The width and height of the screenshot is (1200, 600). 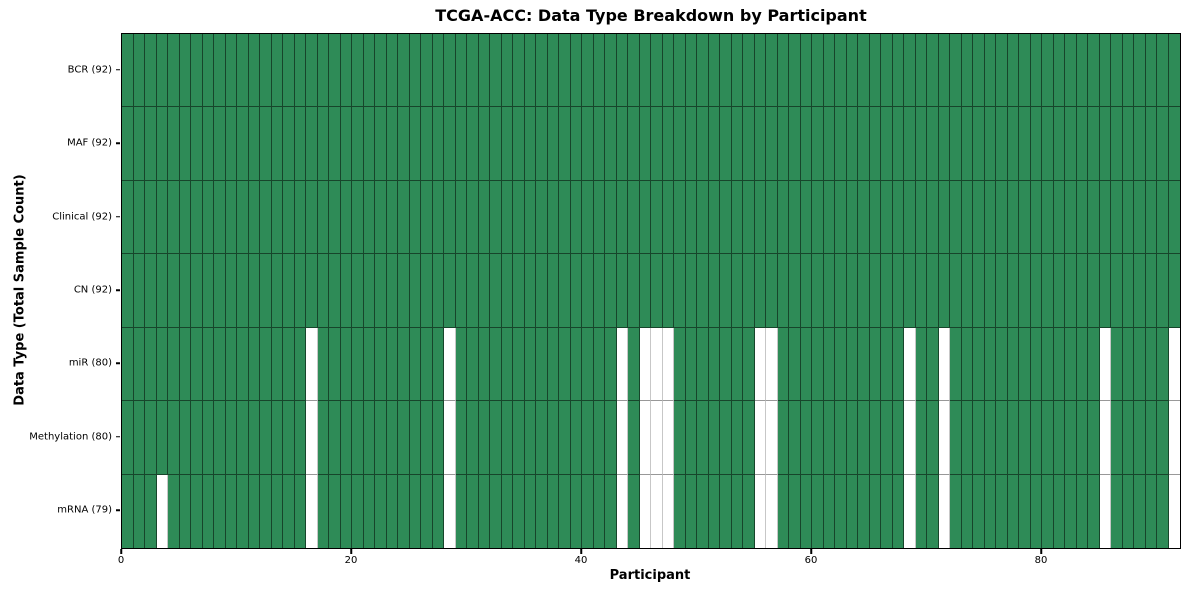 I want to click on x-axis-ticks: 0 20 40 60 80, so click(x=648, y=561).